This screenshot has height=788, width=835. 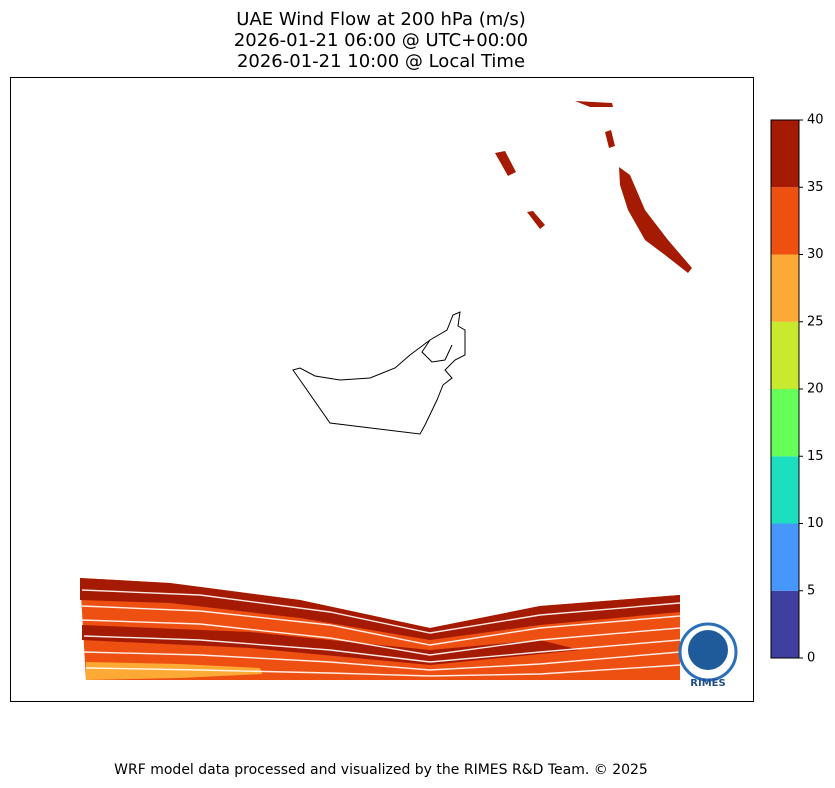 What do you see at coordinates (380, 19) in the screenshot?
I see `map-title: UAE Wind Flow at 200 hPa (m/s)` at bounding box center [380, 19].